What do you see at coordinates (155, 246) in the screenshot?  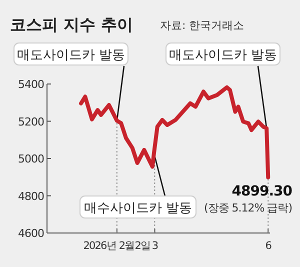 I see `x-tick-label: 3` at bounding box center [155, 246].